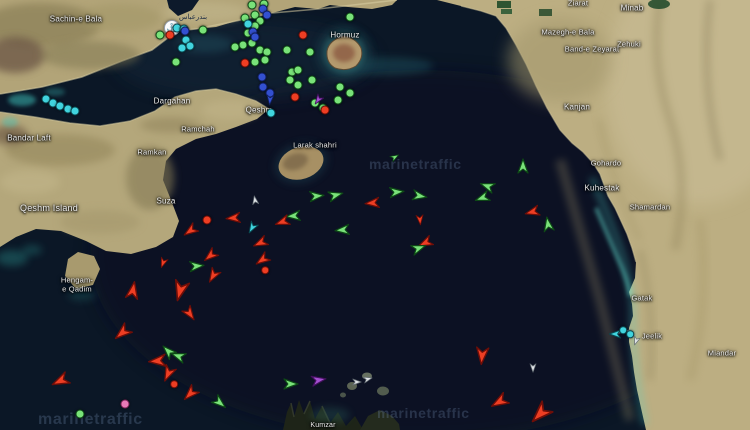 Image resolution: width=750 pixels, height=430 pixels. Describe the element at coordinates (341, 401) in the screenshot. I see `musandam-peninsula` at that location.